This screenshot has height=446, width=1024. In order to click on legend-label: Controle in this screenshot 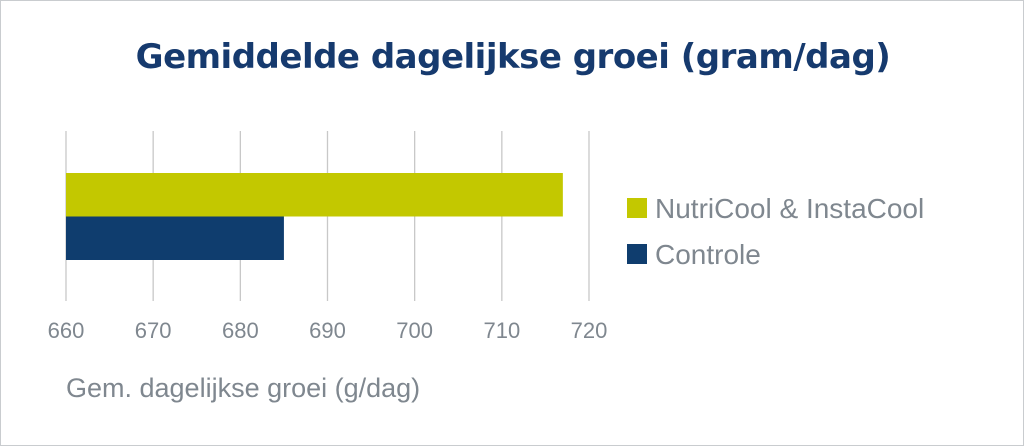, I will do `click(708, 254)`.